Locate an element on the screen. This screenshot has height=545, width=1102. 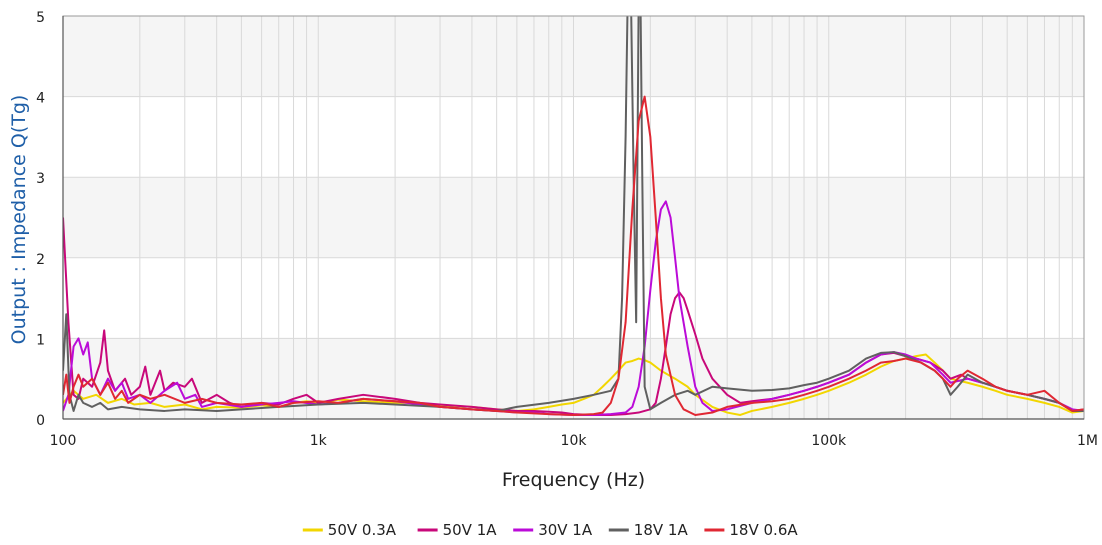
y-tick-label: 2 is located at coordinates (40, 260).